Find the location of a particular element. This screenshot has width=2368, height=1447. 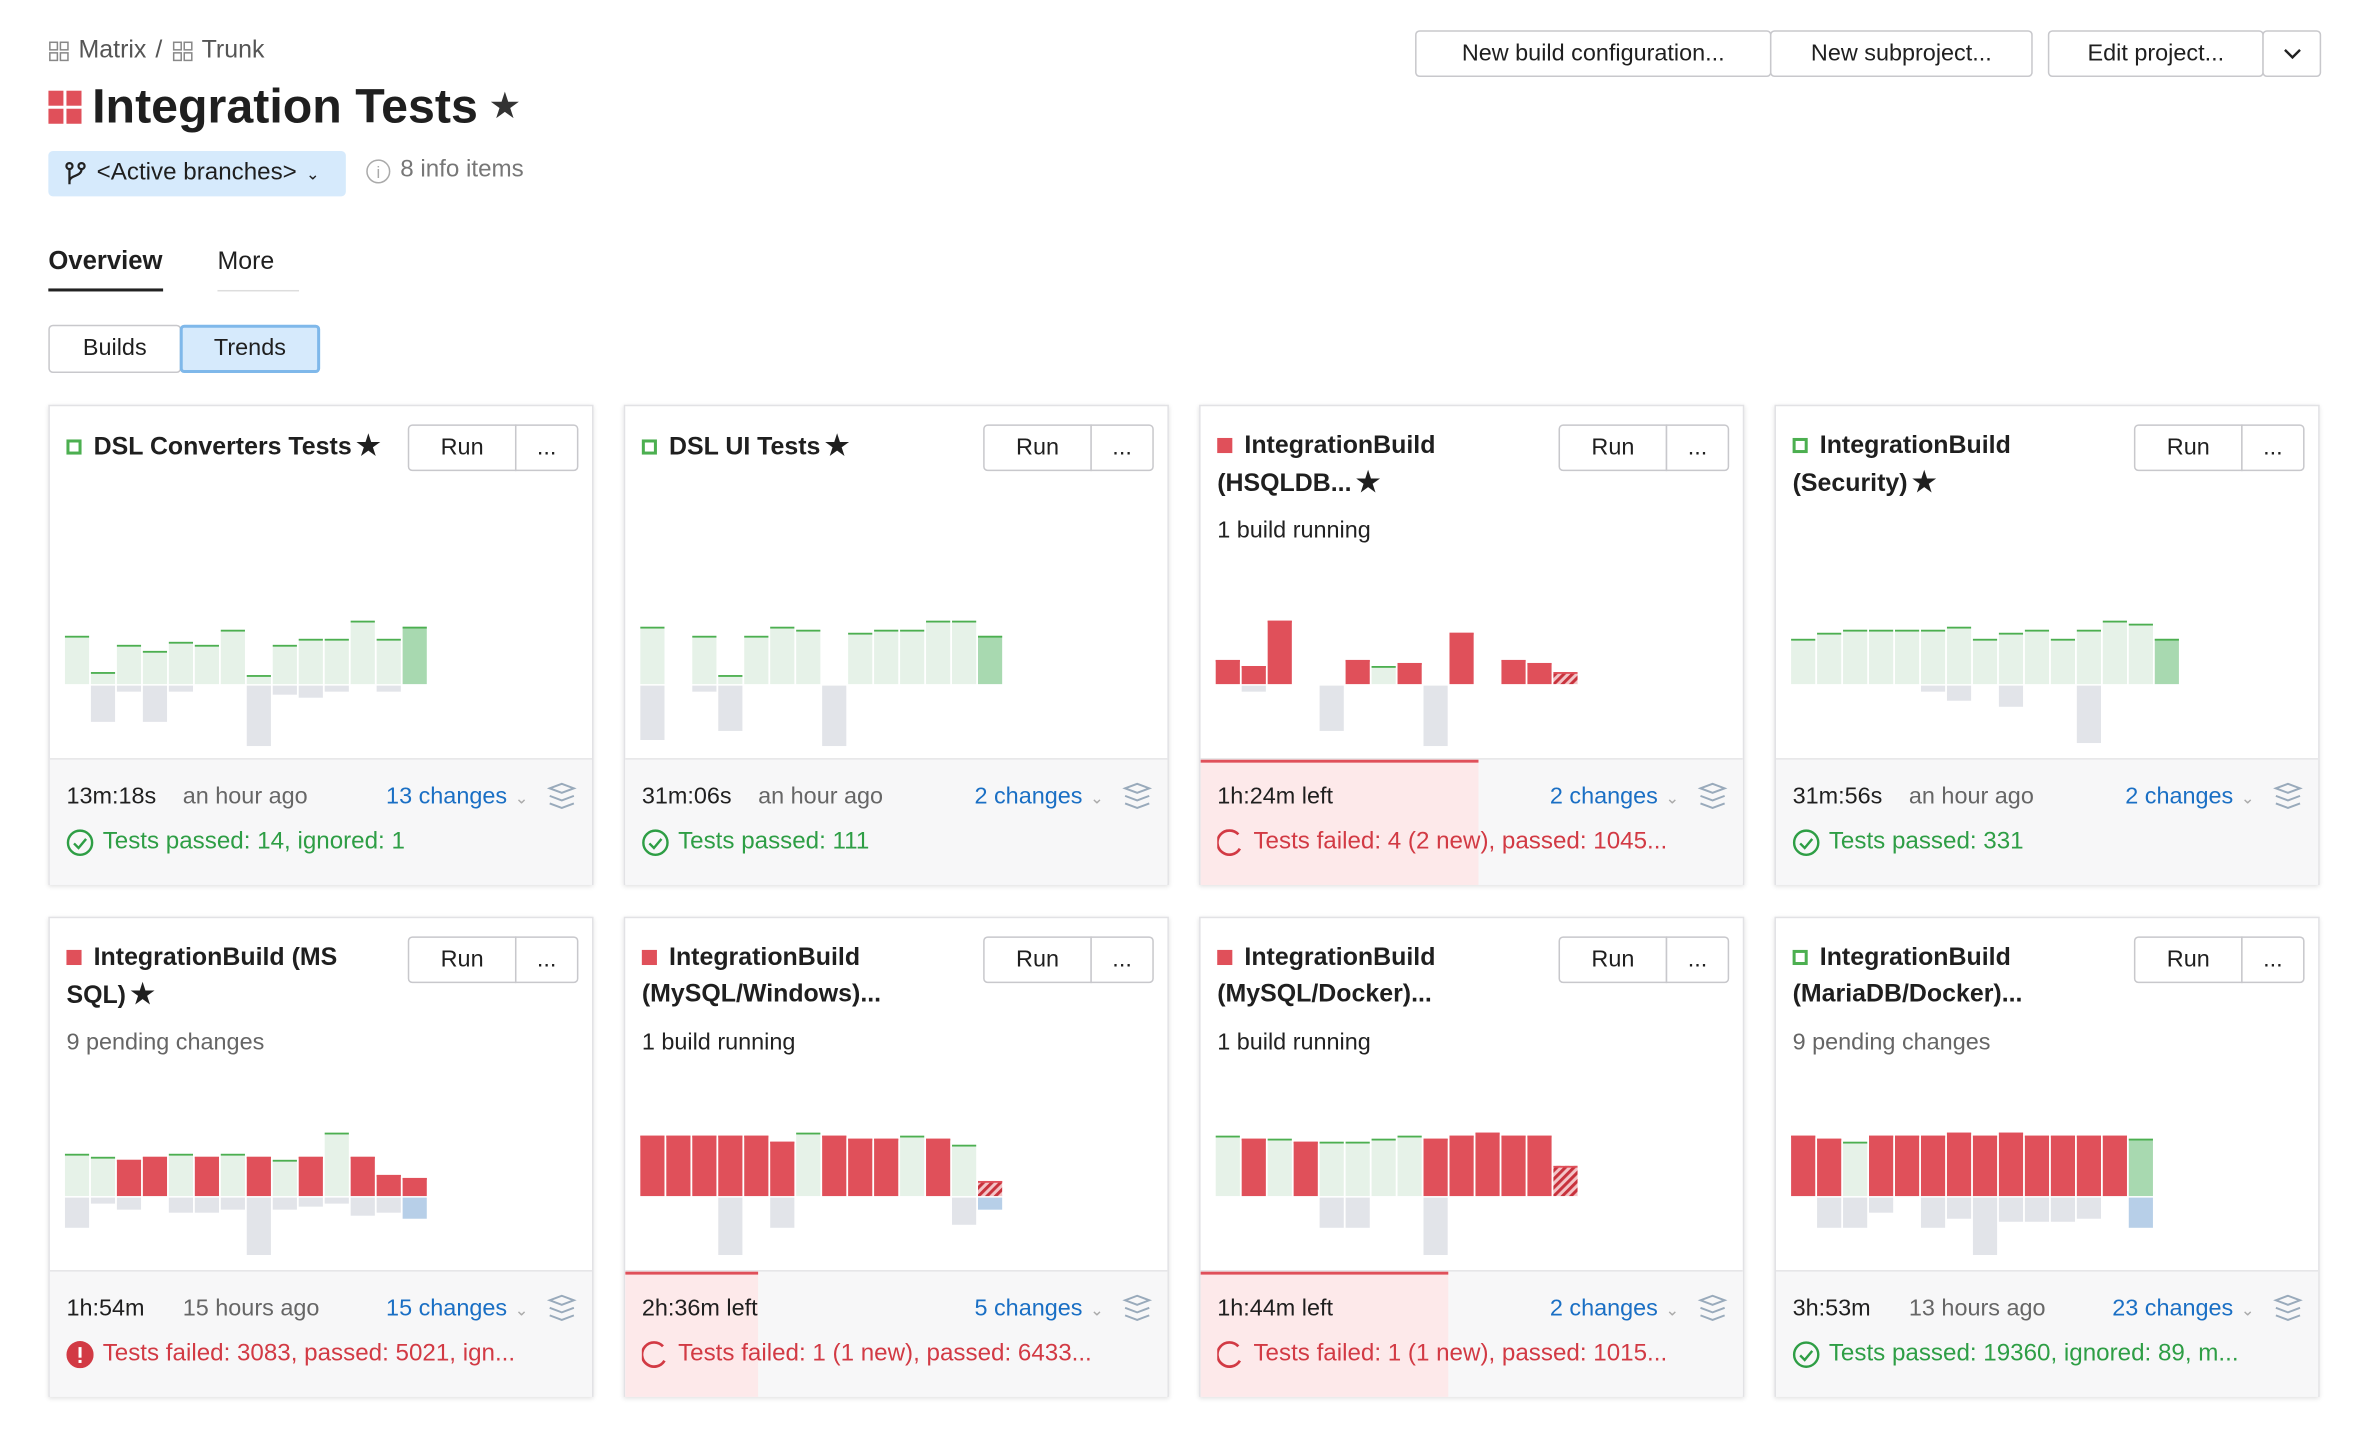

changes-link: 23 changes ⌄ is located at coordinates (2183, 1309).